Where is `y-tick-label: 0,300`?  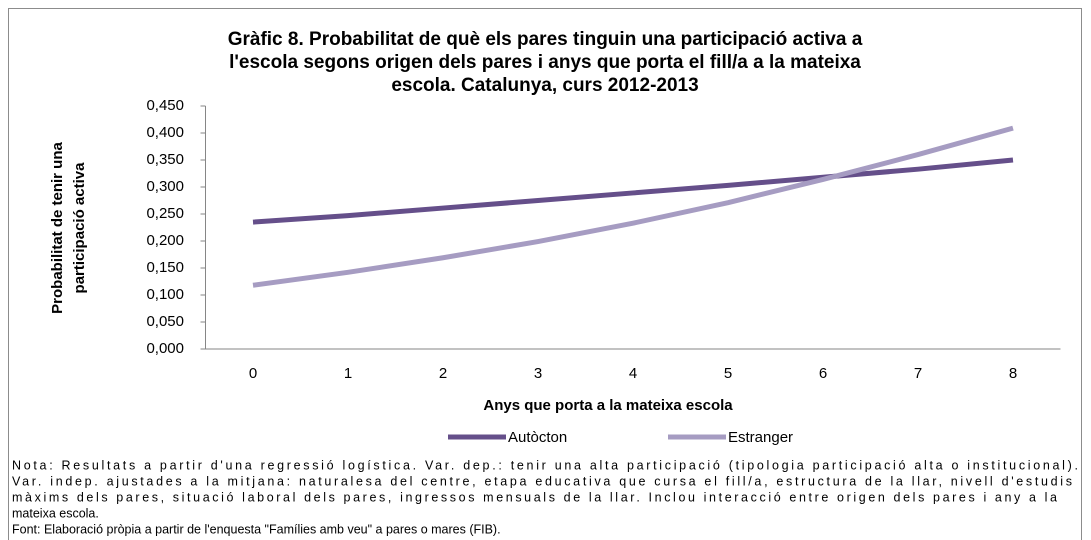 y-tick-label: 0,300 is located at coordinates (165, 186).